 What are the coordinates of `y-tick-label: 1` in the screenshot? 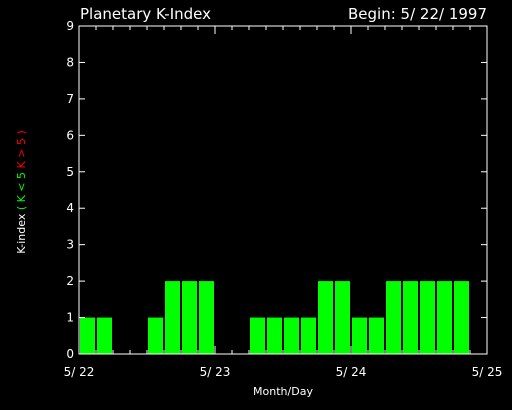 It's located at (70, 318).